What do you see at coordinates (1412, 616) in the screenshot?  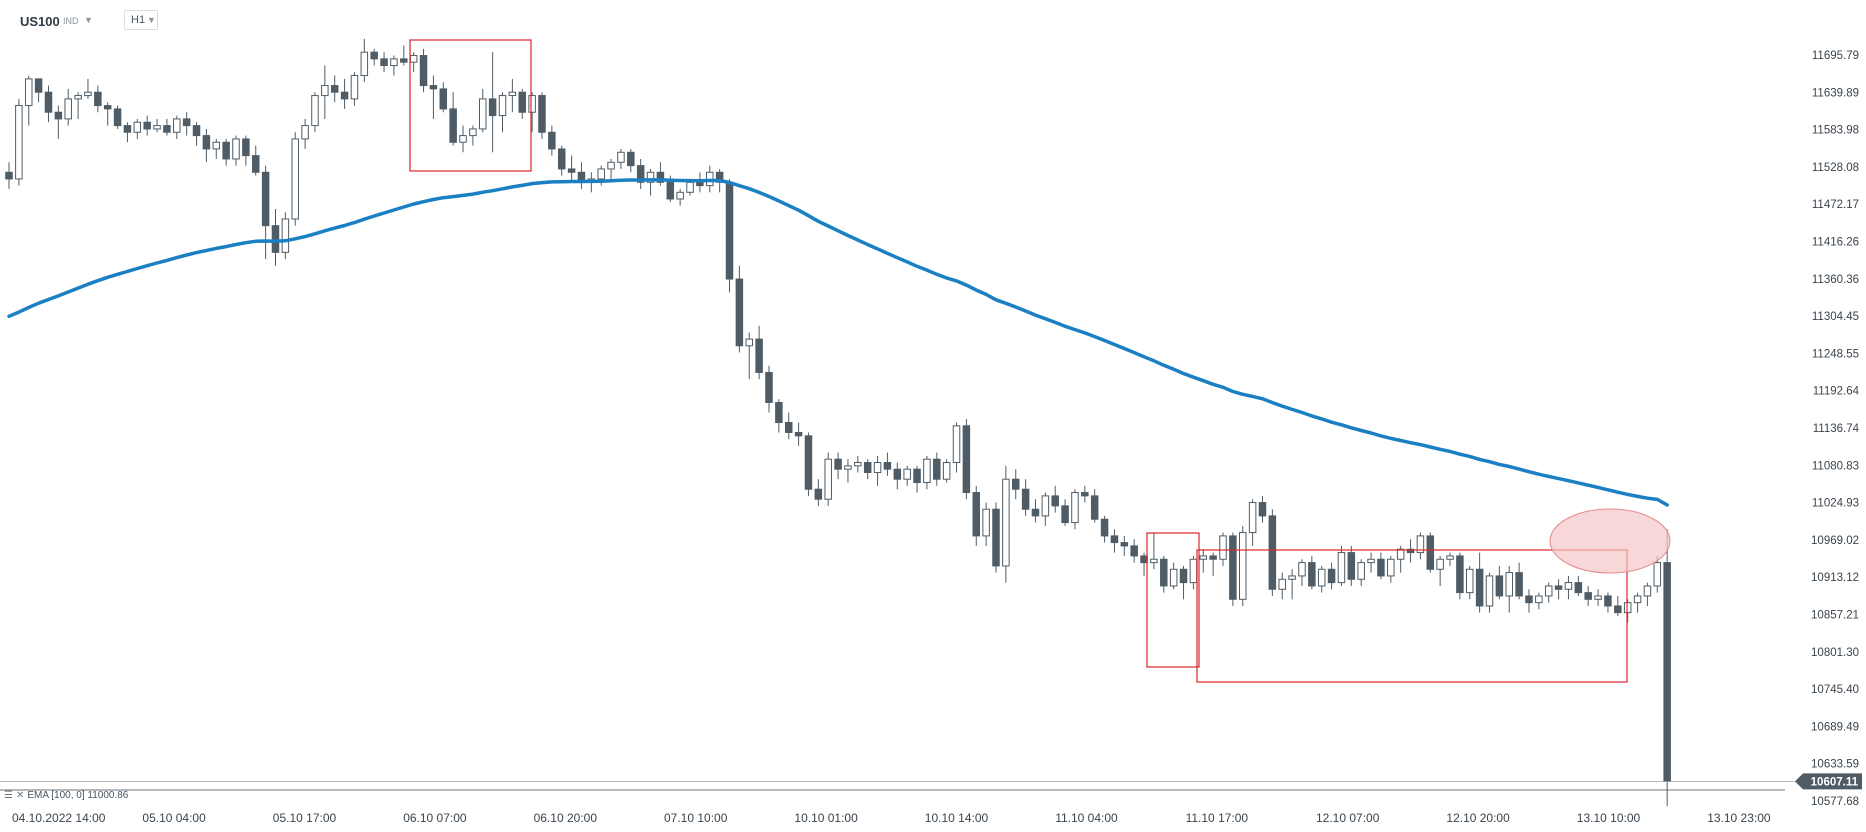 I see `consolidation-box-main` at bounding box center [1412, 616].